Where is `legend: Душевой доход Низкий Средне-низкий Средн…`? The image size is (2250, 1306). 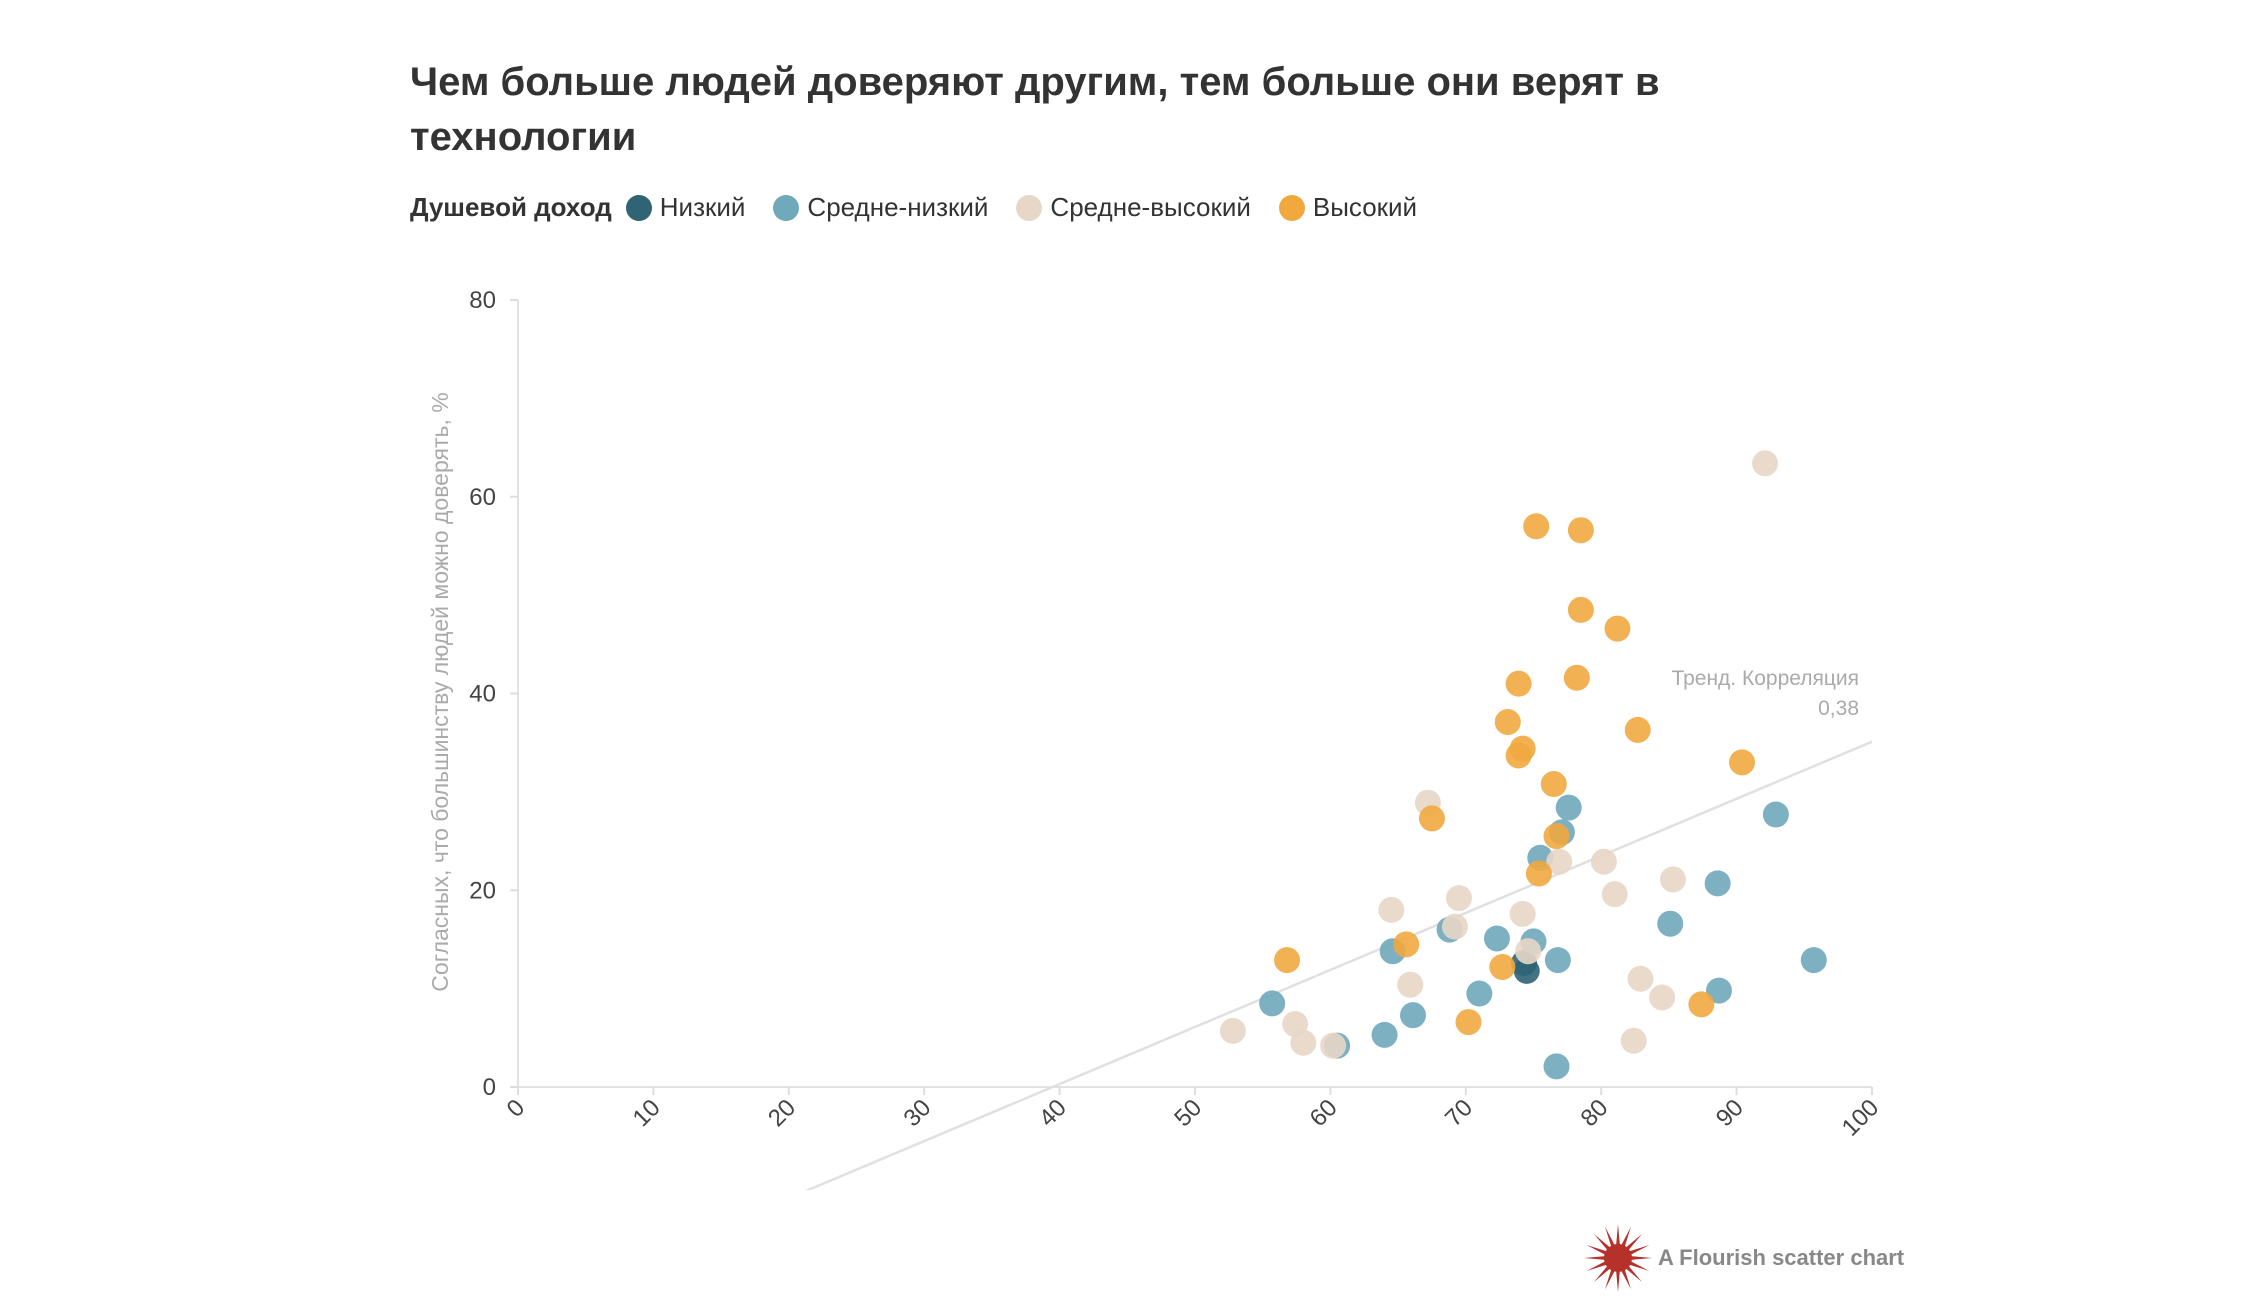
legend: Душевой доход Низкий Средне-низкий Средн… is located at coordinates (927, 207).